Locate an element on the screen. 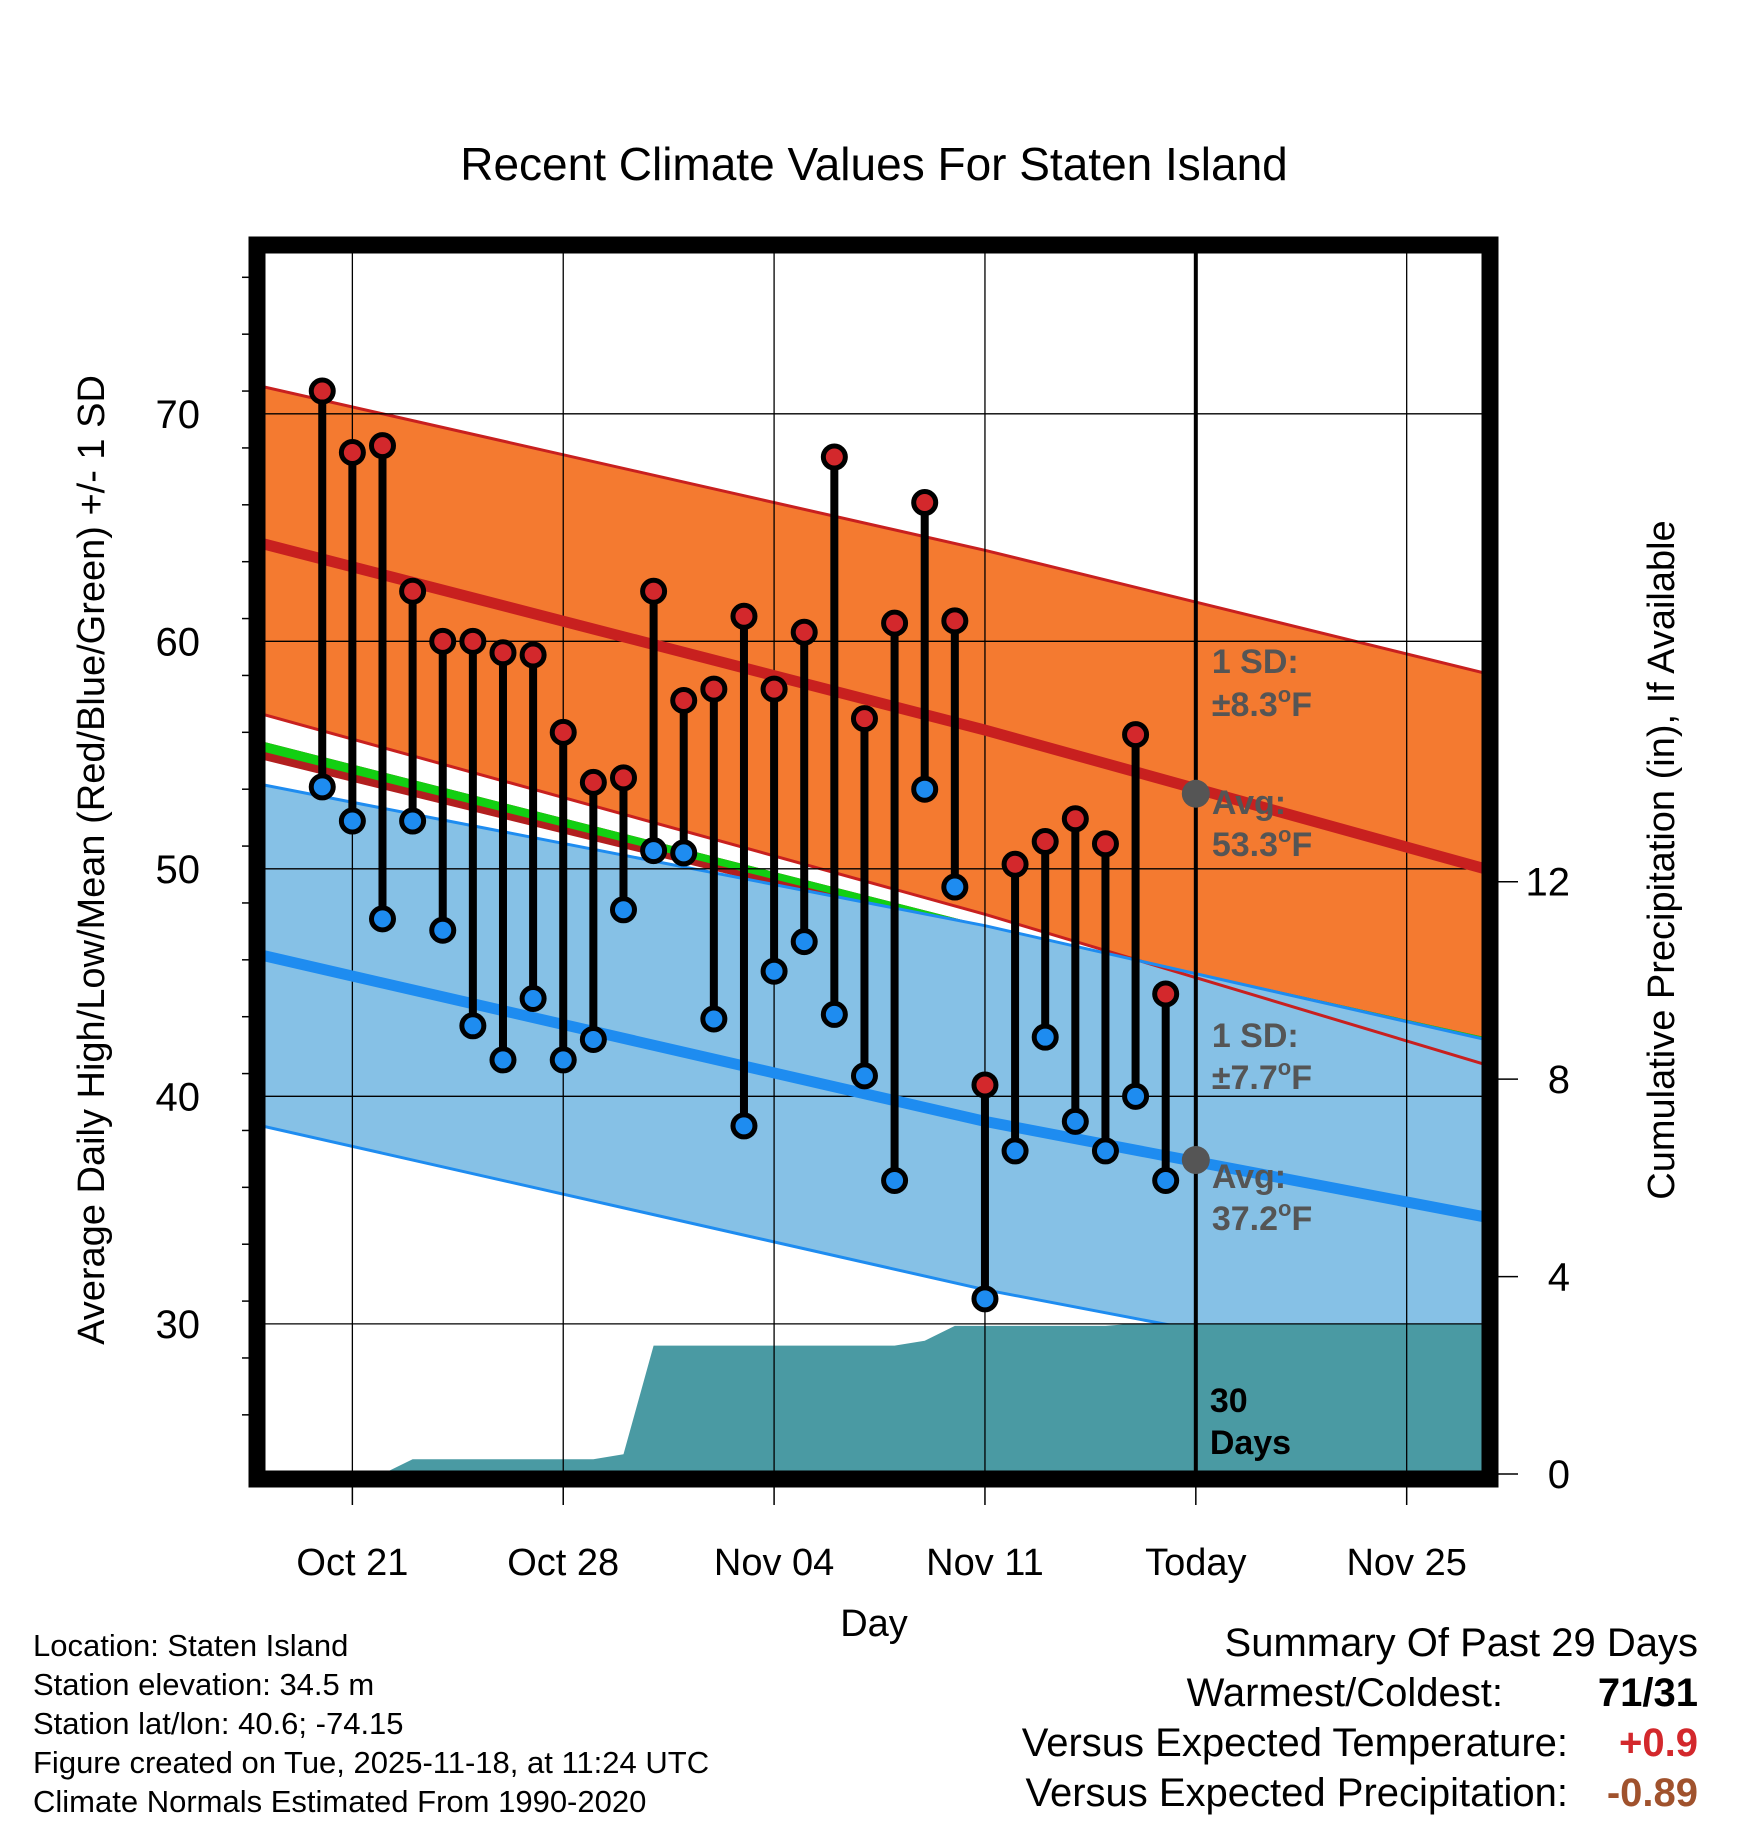  precip-departure-label: Versus Expected Precipitation: is located at coordinates (1296, 1793).